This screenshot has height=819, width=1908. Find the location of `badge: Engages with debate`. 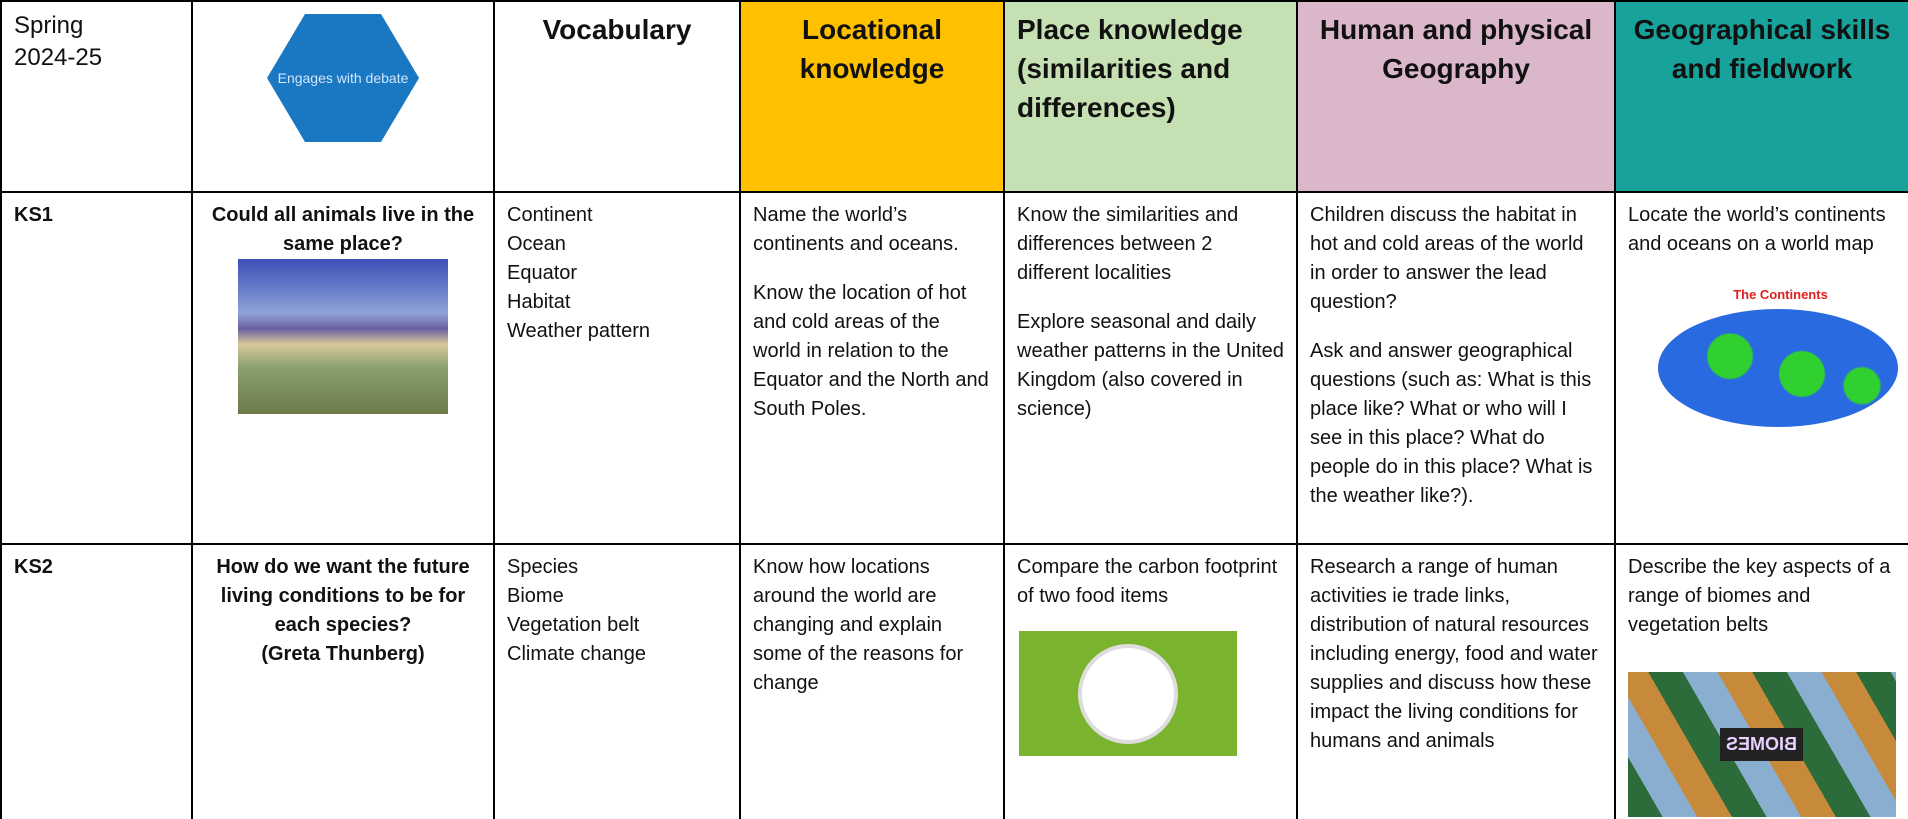

badge: Engages with debate is located at coordinates (343, 78).